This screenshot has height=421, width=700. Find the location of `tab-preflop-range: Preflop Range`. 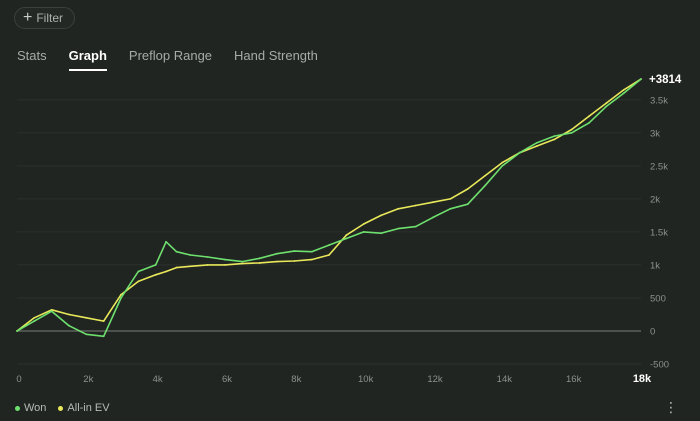

tab-preflop-range: Preflop Range is located at coordinates (170, 55).